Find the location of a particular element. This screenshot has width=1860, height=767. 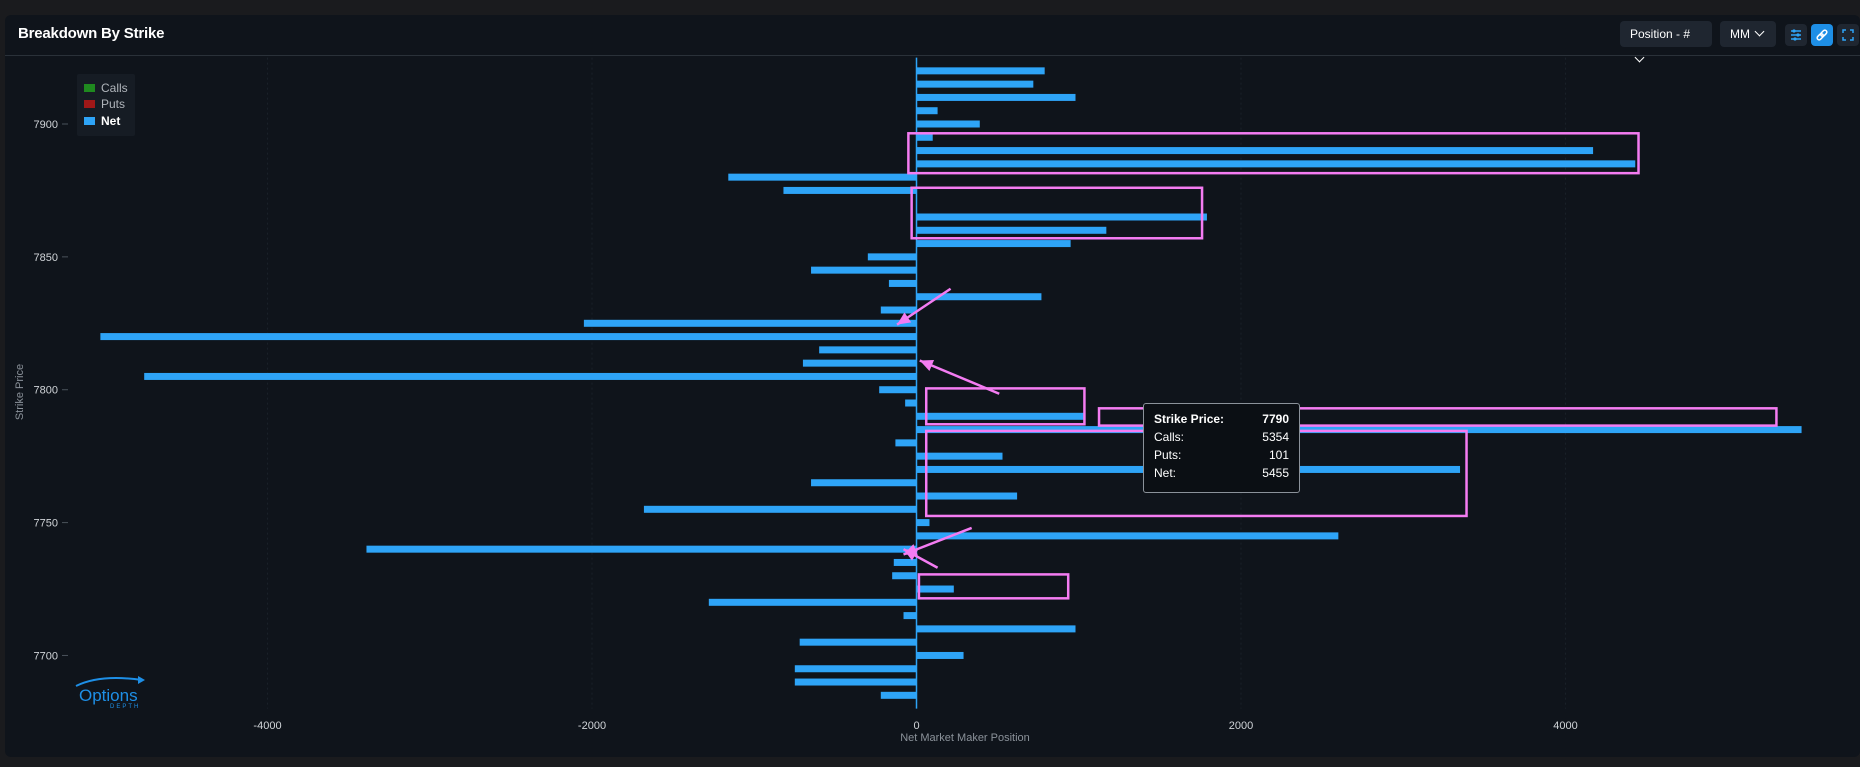

x-axis-ticks: -4000 -2000 0 2000 4000 is located at coordinates (915, 726).